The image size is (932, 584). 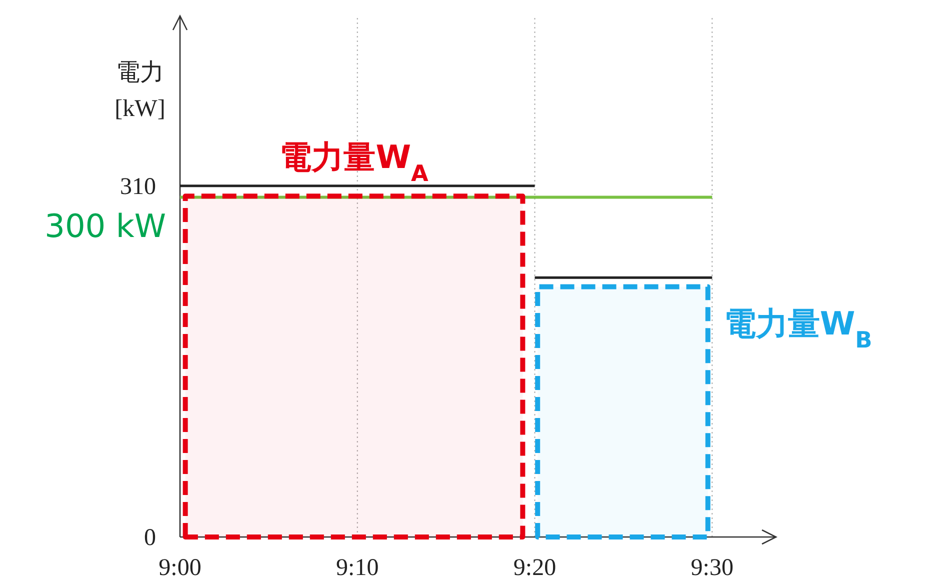 I want to click on y-tick-label: 310, so click(x=138, y=187).